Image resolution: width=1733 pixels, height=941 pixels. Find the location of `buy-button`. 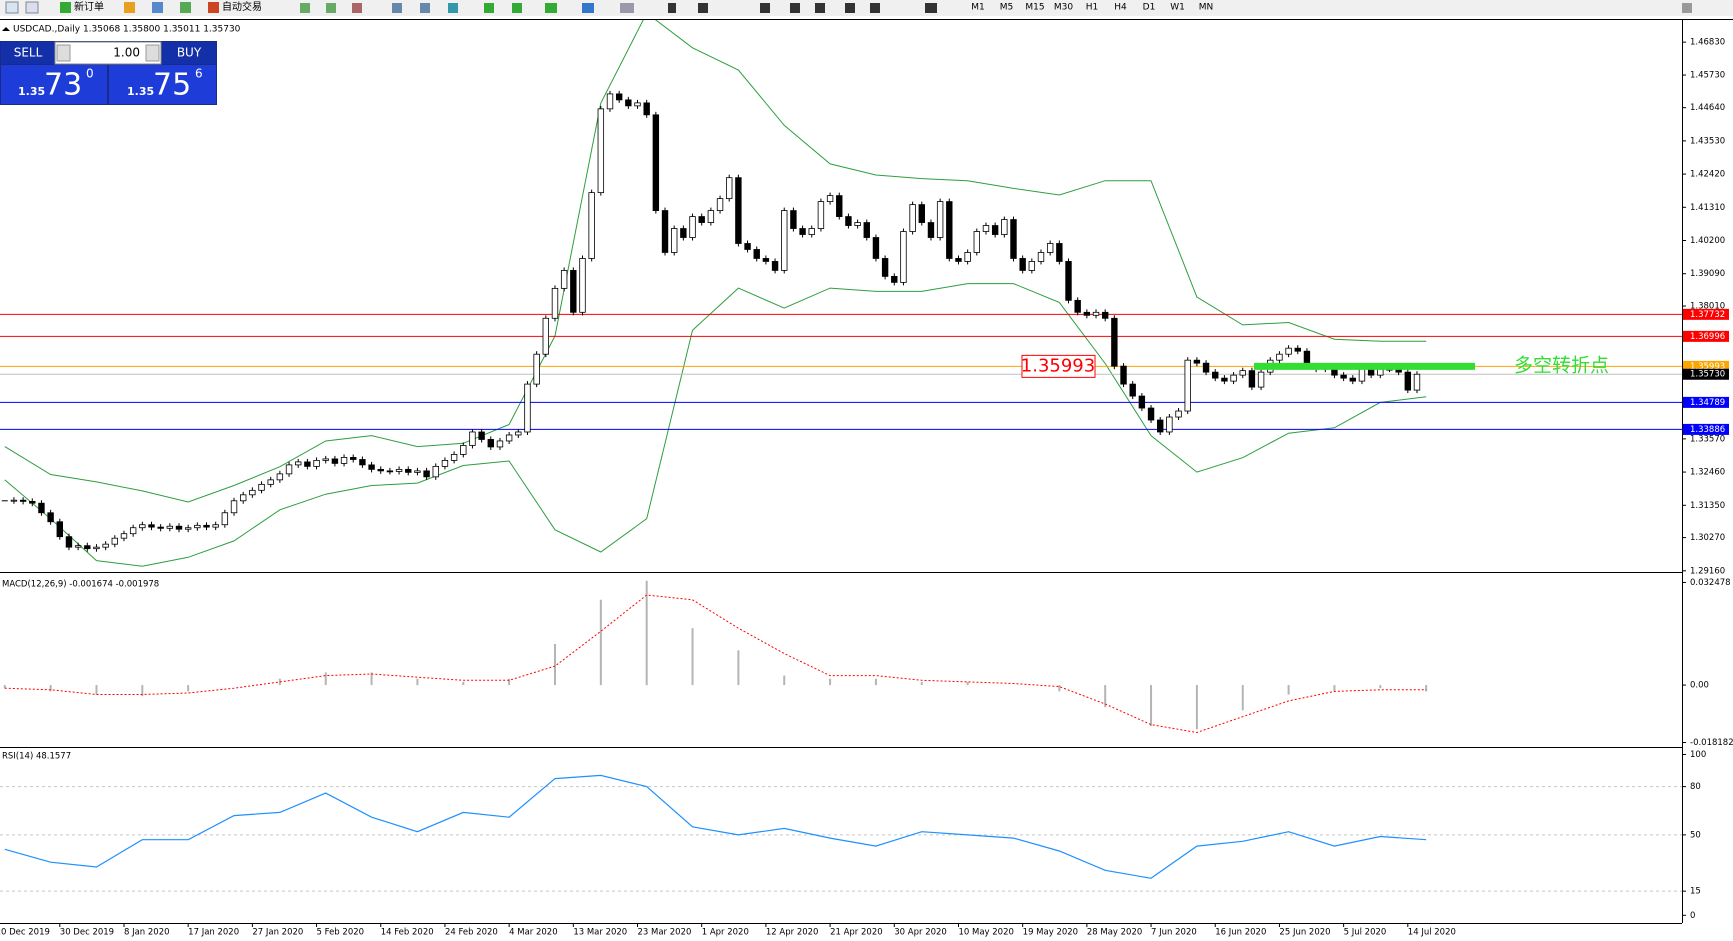

buy-button is located at coordinates (189, 53).